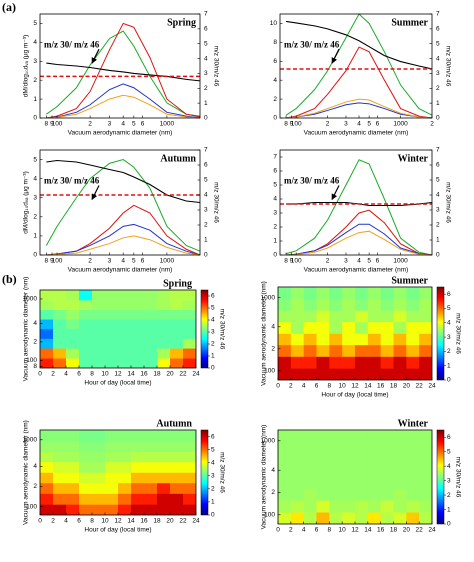 The height and width of the screenshot is (562, 474). Describe the element at coordinates (381, 386) in the screenshot. I see `x-tick-label: 16` at that location.